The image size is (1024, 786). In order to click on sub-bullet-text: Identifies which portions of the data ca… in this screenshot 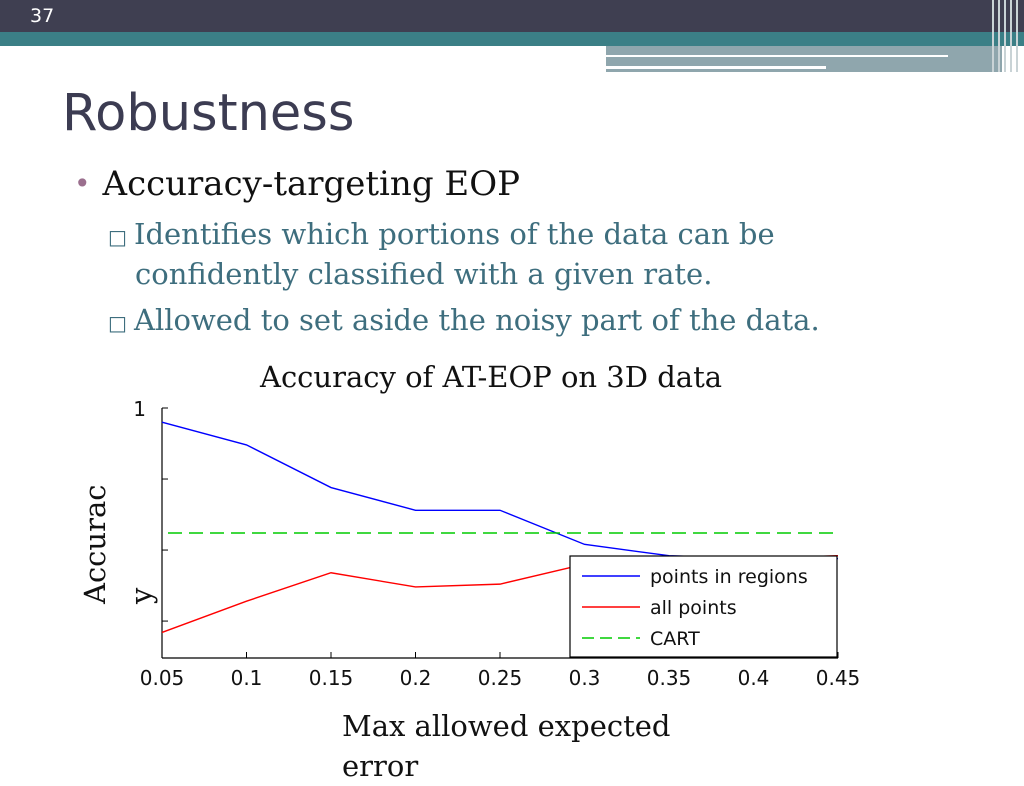, I will do `click(454, 234)`.